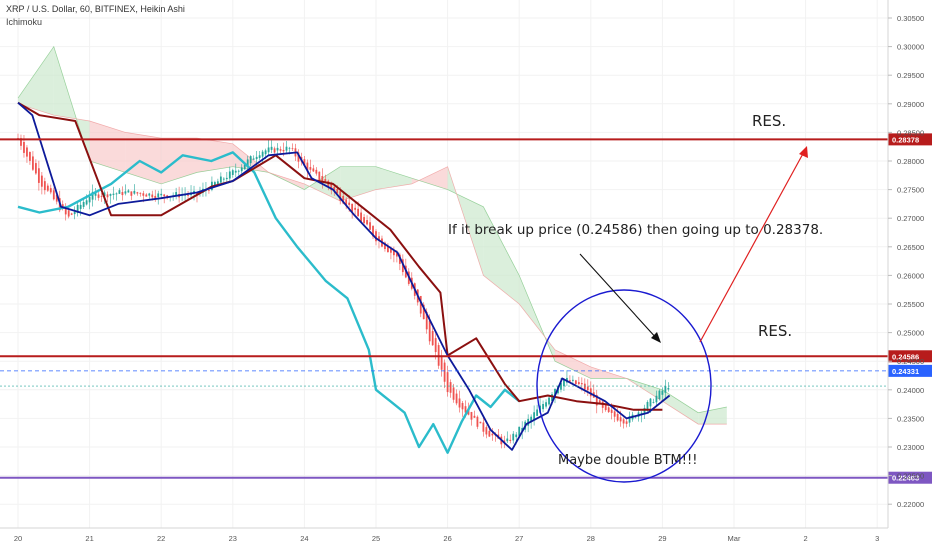 The height and width of the screenshot is (550, 932). Describe the element at coordinates (619, 297) in the screenshot. I see `pointer-arrow-down` at that location.